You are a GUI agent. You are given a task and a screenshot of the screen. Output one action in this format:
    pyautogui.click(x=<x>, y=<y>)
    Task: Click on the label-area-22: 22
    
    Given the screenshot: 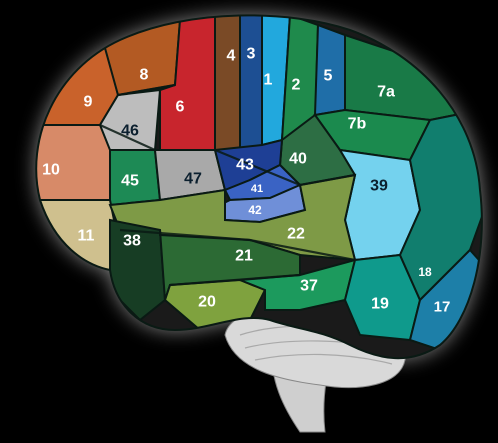 What is the action you would take?
    pyautogui.click(x=296, y=234)
    